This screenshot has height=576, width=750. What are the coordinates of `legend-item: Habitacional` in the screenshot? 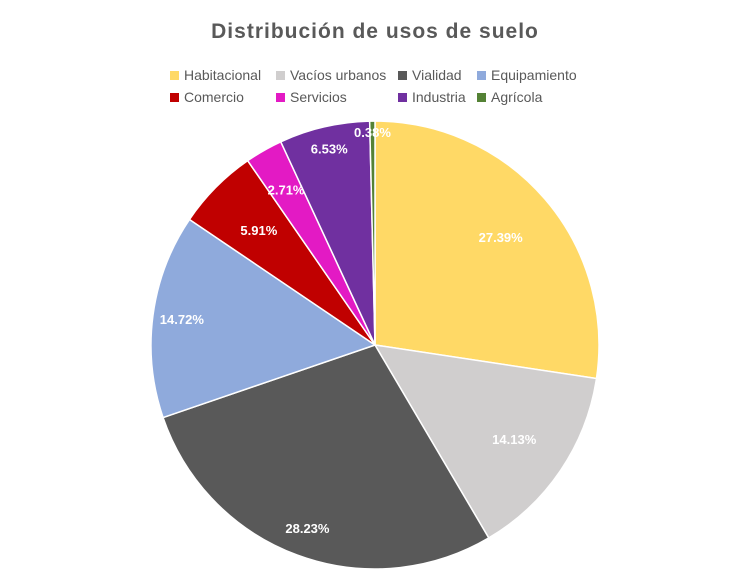 It's located at (215, 75).